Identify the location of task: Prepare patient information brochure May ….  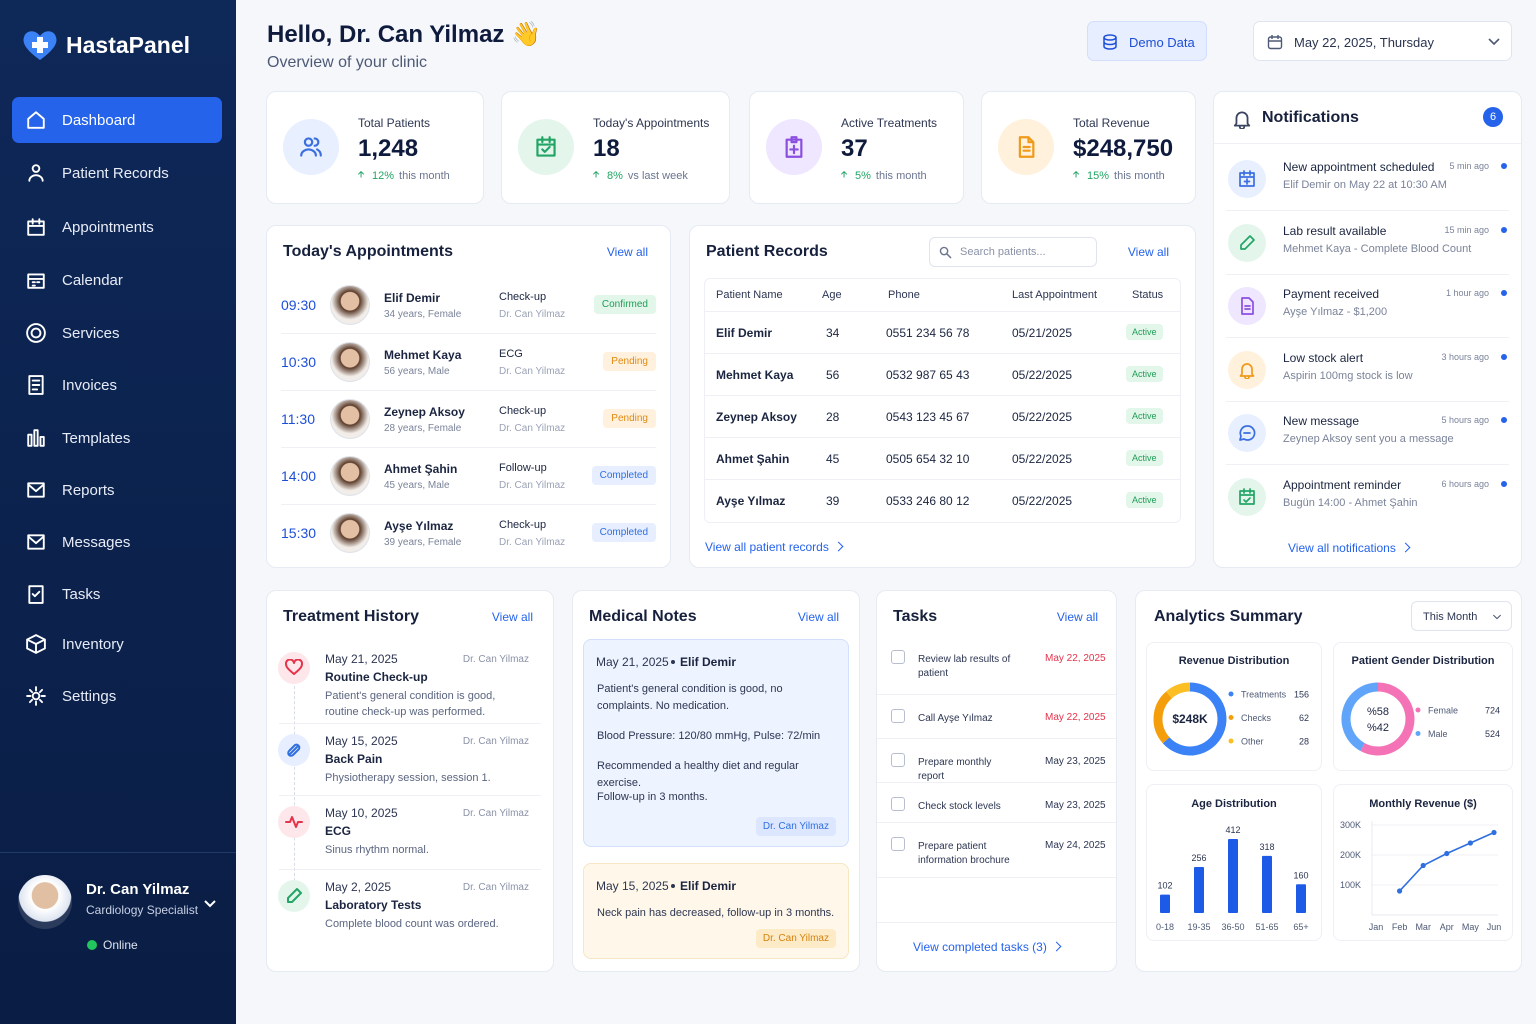
(996, 850).